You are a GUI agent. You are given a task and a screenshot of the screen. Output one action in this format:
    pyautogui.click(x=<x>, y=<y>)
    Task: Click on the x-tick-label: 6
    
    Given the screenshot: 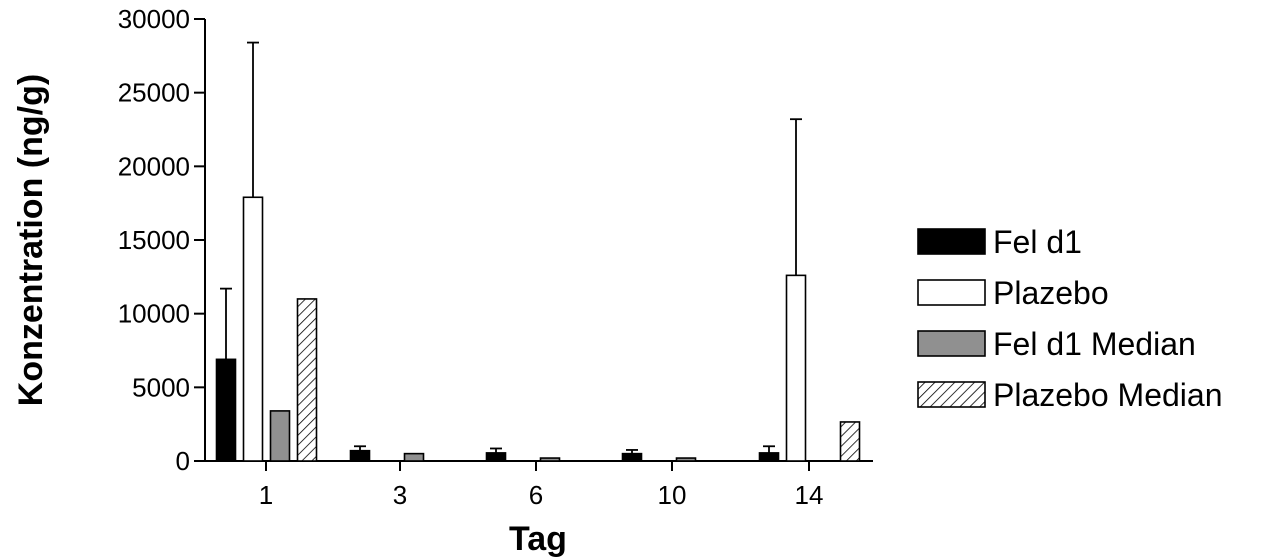 What is the action you would take?
    pyautogui.click(x=536, y=495)
    